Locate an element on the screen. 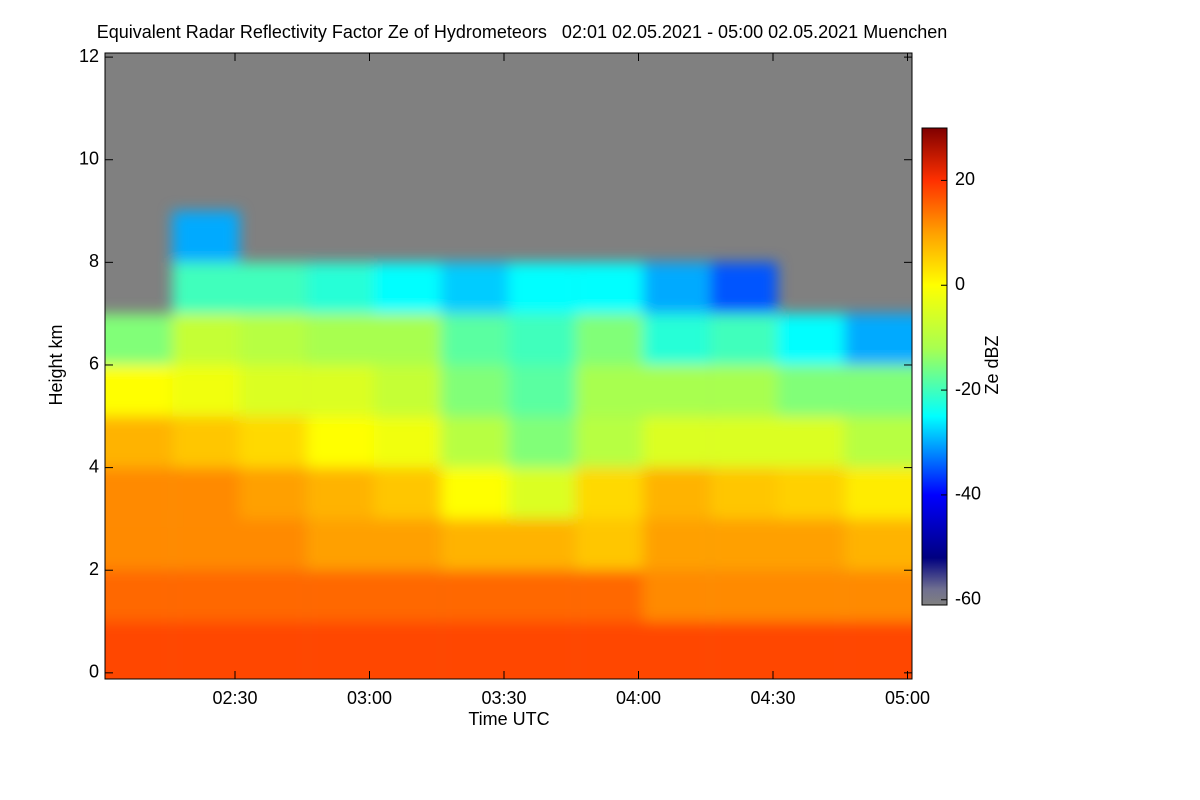 This screenshot has height=800, width=1200. colorbar-label: Ze dBZ is located at coordinates (992, 364).